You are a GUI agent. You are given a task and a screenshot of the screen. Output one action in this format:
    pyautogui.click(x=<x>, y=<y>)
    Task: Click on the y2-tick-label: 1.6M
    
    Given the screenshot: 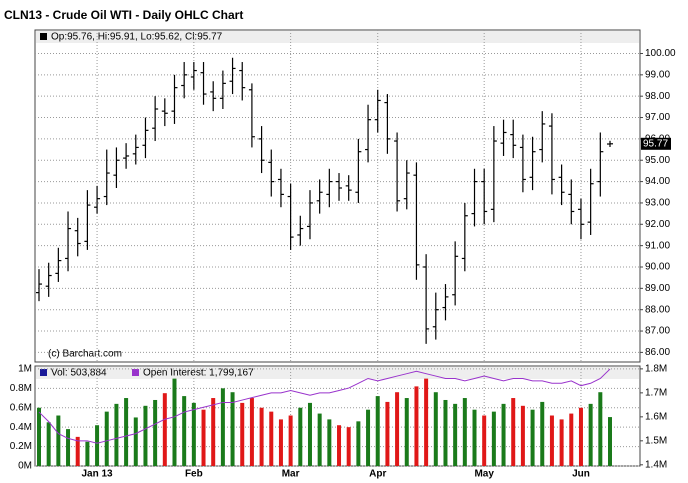 What is the action you would take?
    pyautogui.click(x=656, y=416)
    